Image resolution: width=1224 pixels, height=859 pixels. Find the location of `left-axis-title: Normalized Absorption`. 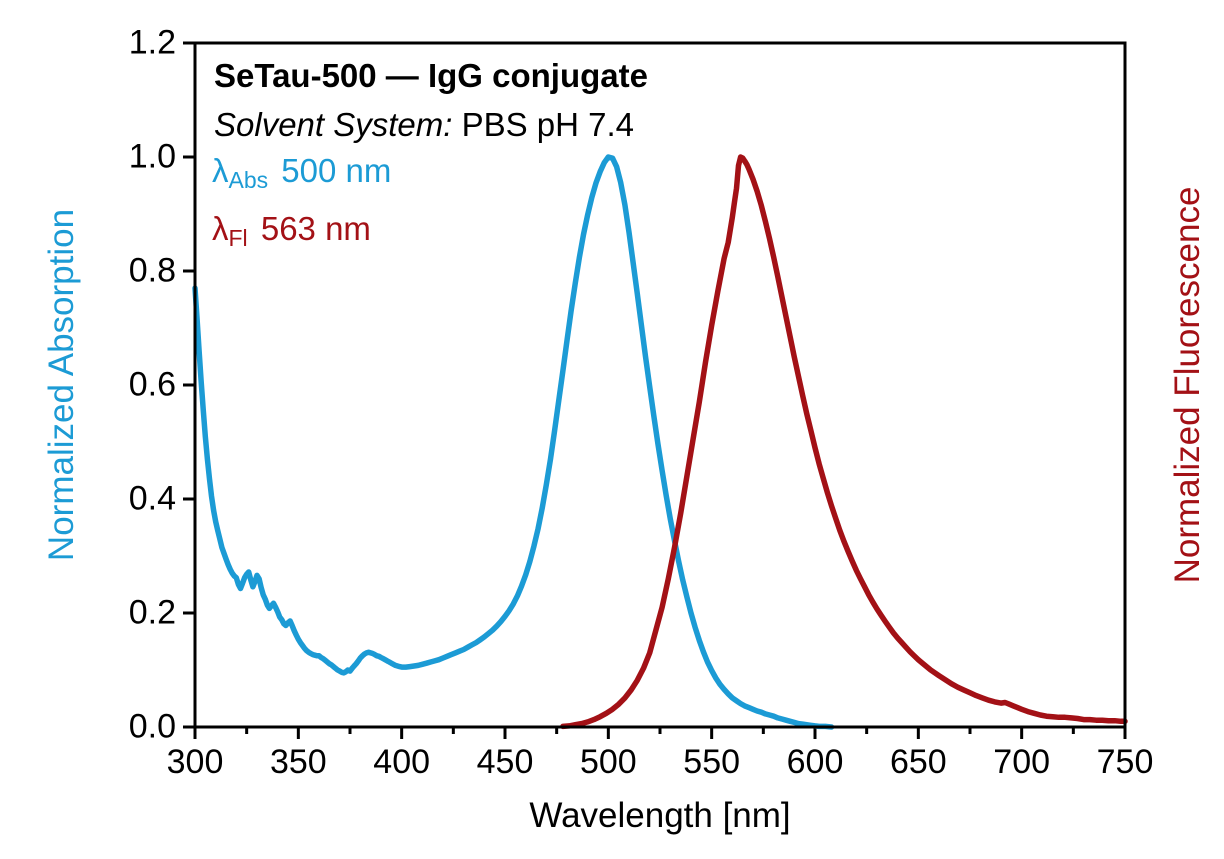

left-axis-title: Normalized Absorption is located at coordinates (61, 385).